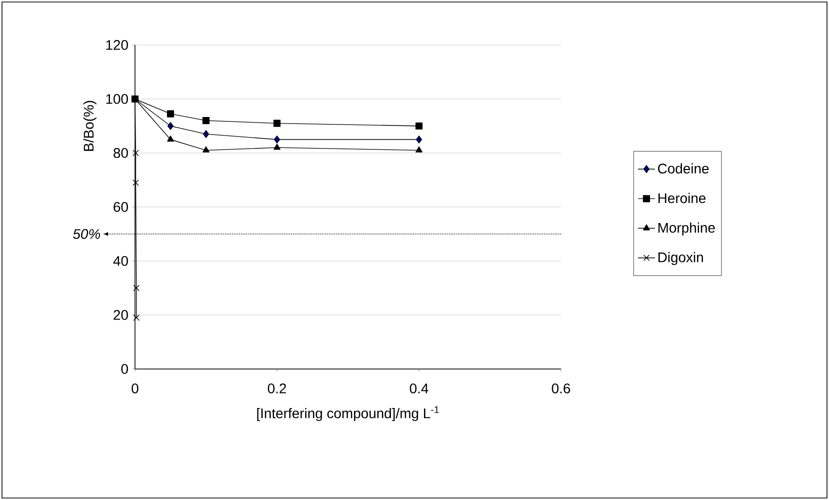 The width and height of the screenshot is (829, 500). I want to click on y-tick-label: 40, so click(120, 261).